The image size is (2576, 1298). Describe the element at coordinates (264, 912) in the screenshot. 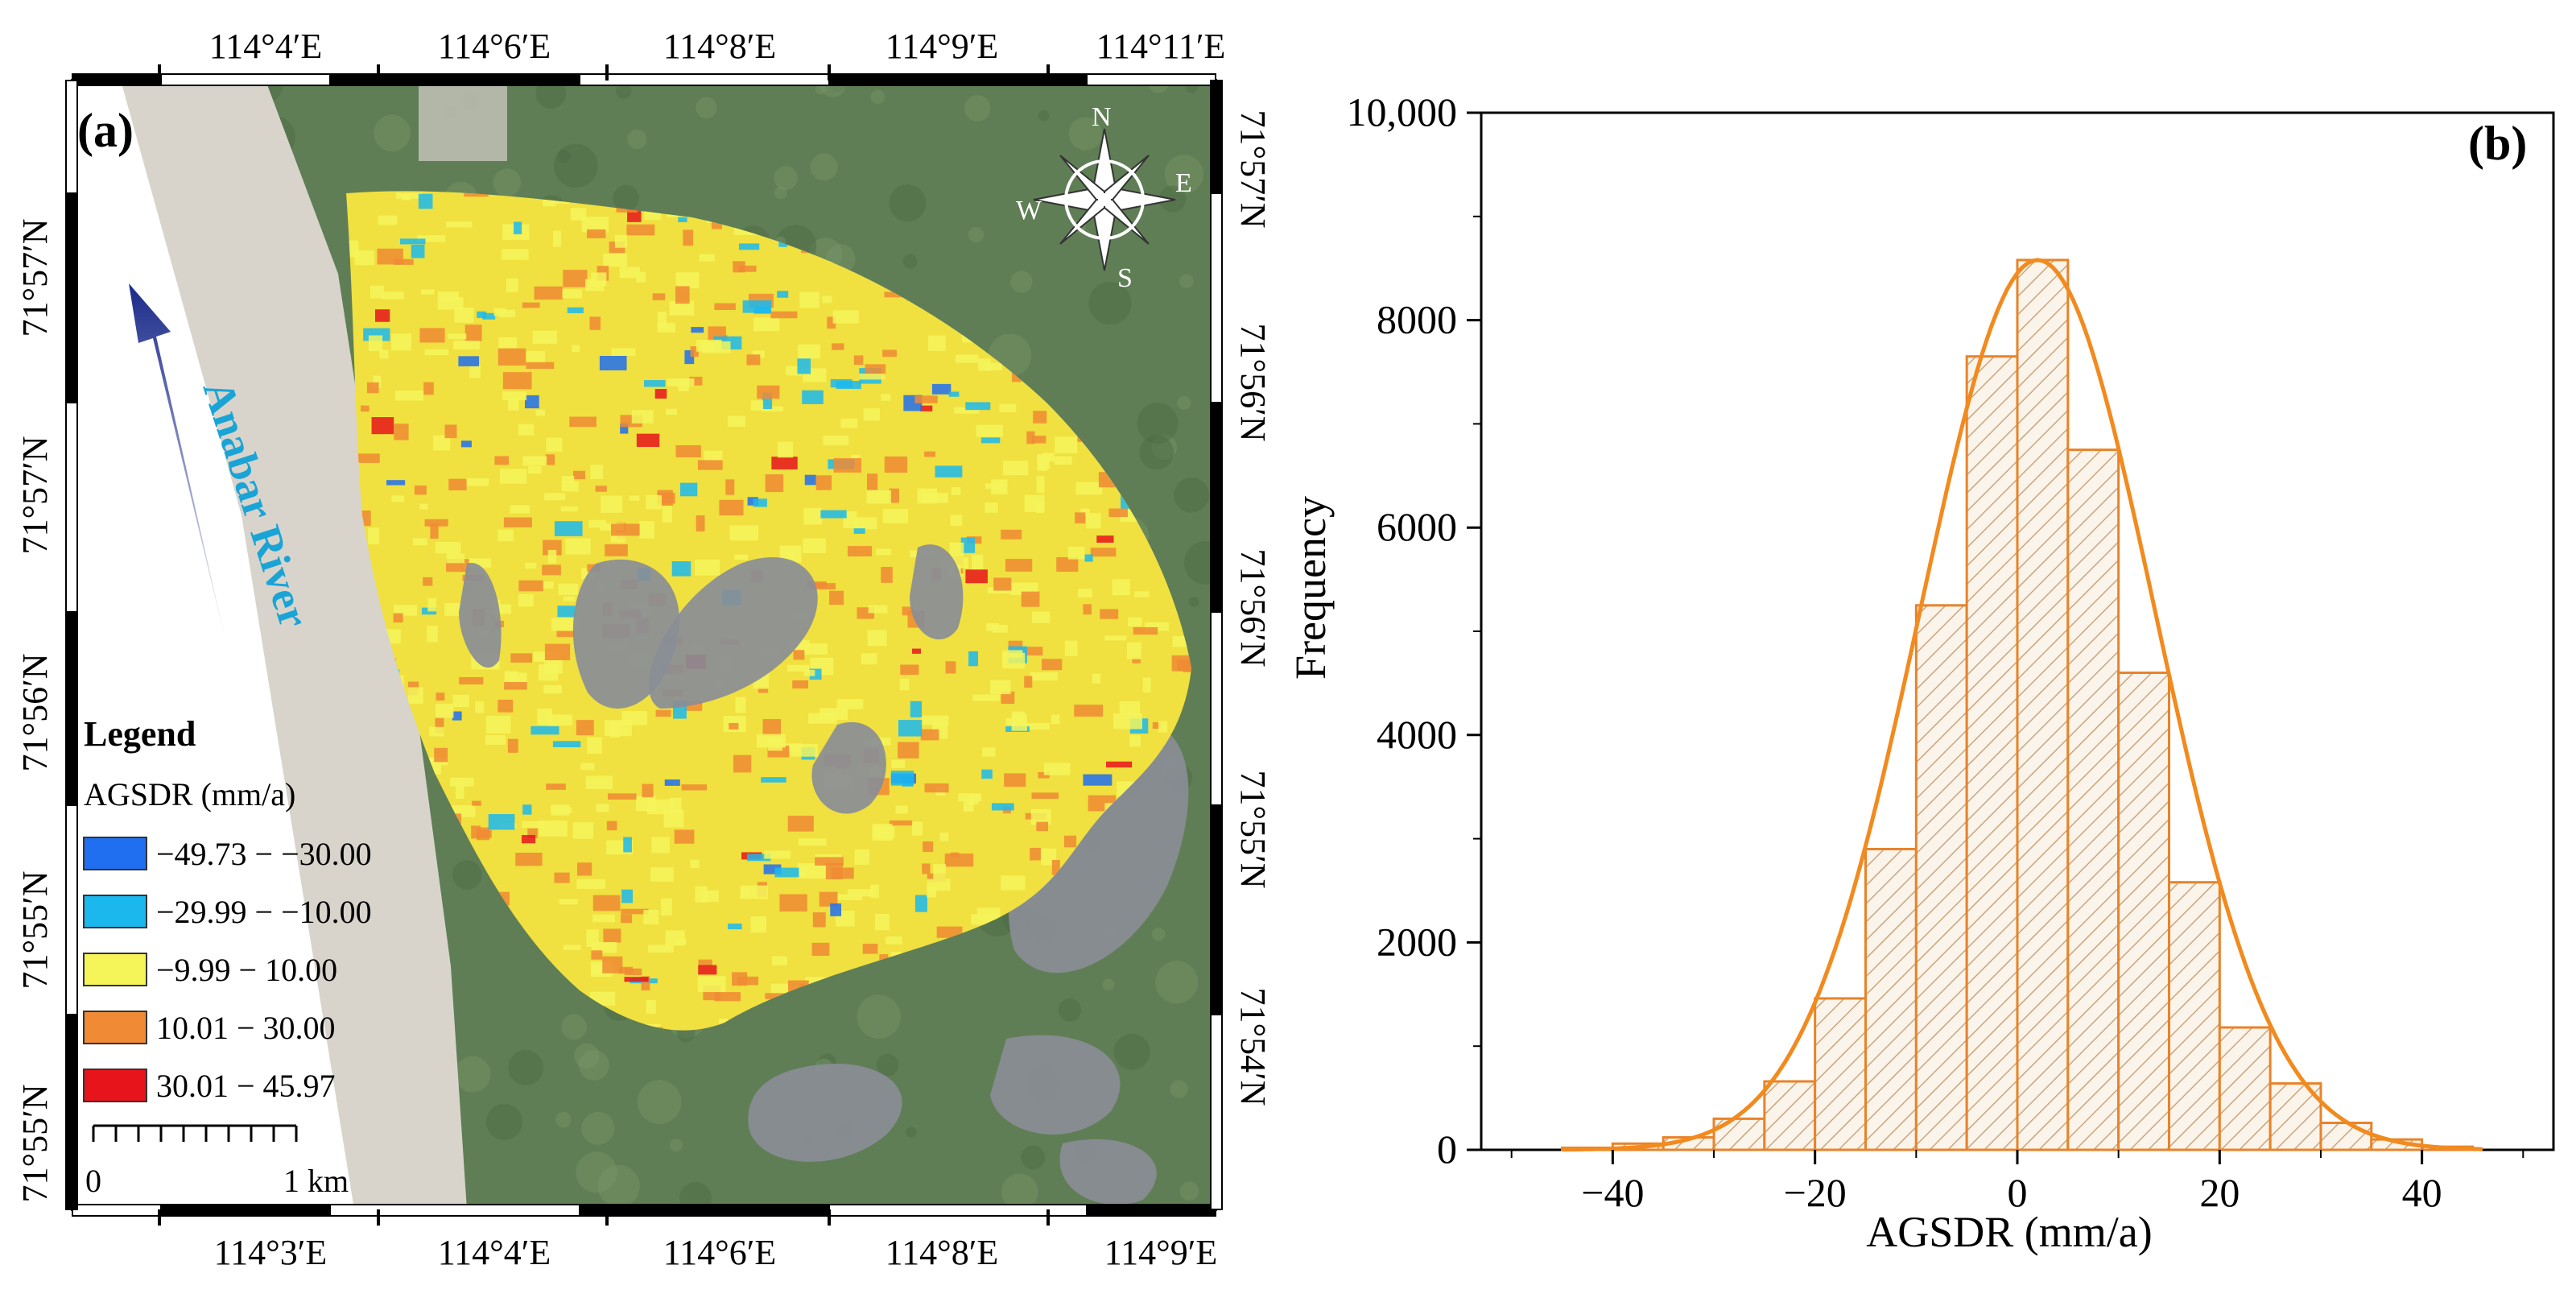

I see `legend-label: −29.99 − −10.00` at that location.